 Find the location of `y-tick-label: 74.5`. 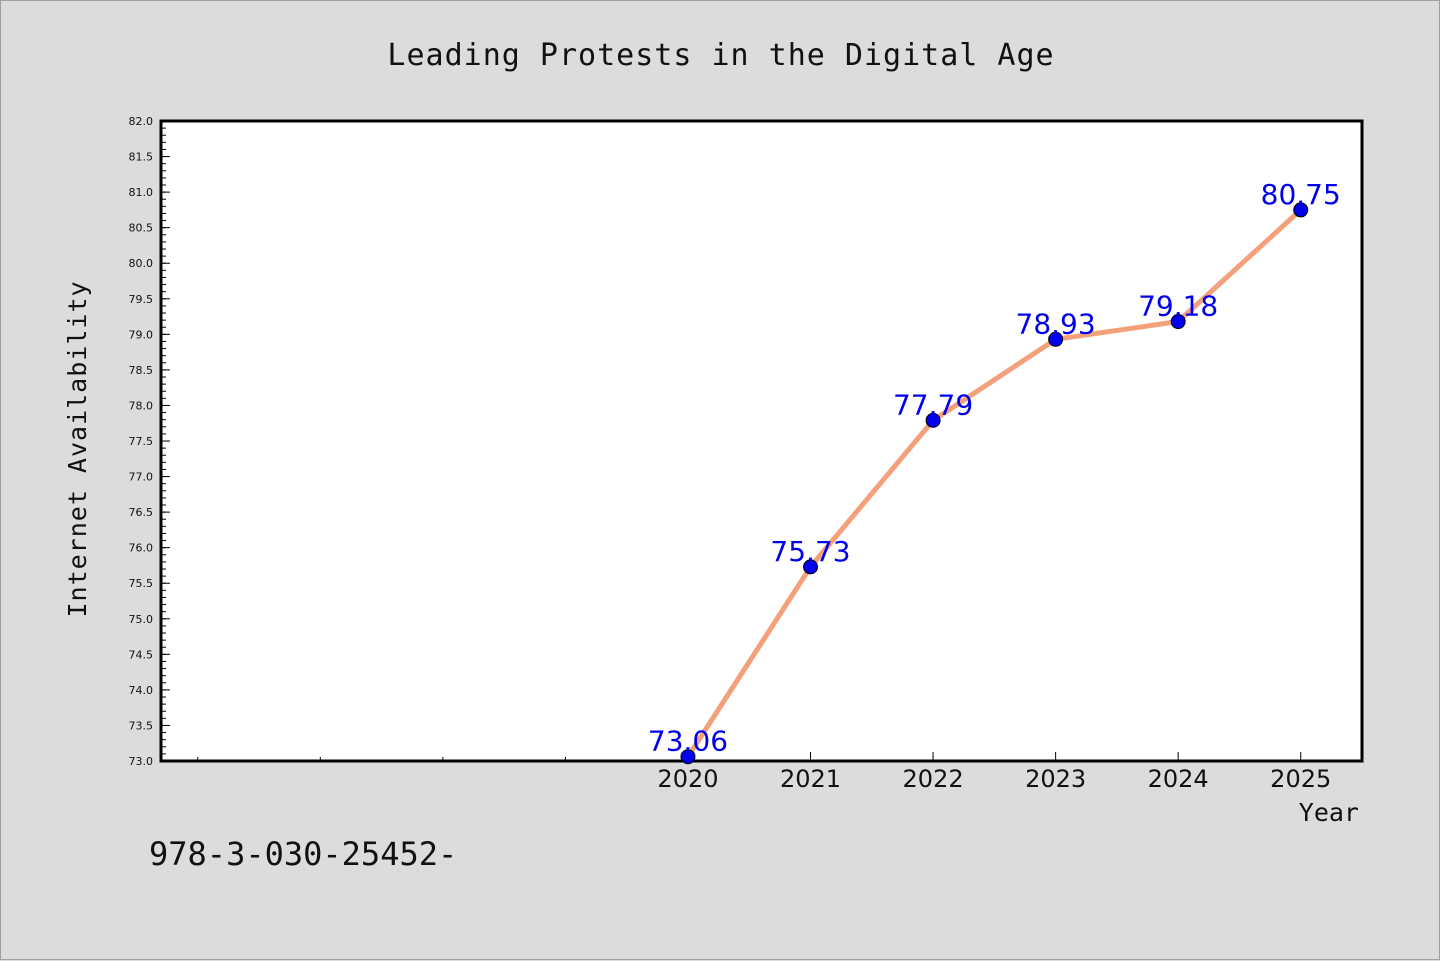

y-tick-label: 74.5 is located at coordinates (141, 654).